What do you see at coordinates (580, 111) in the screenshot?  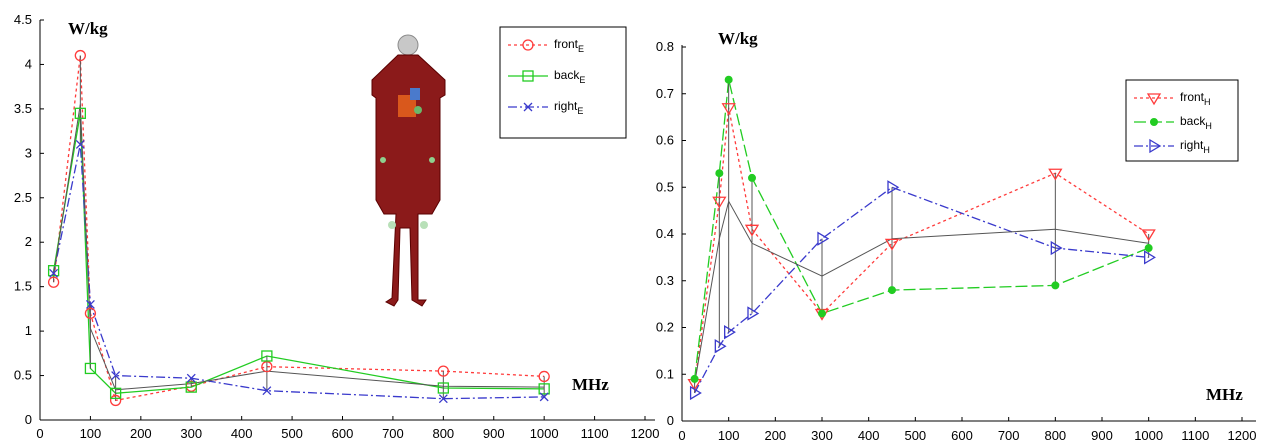 I see `legend-subscript: E` at bounding box center [580, 111].